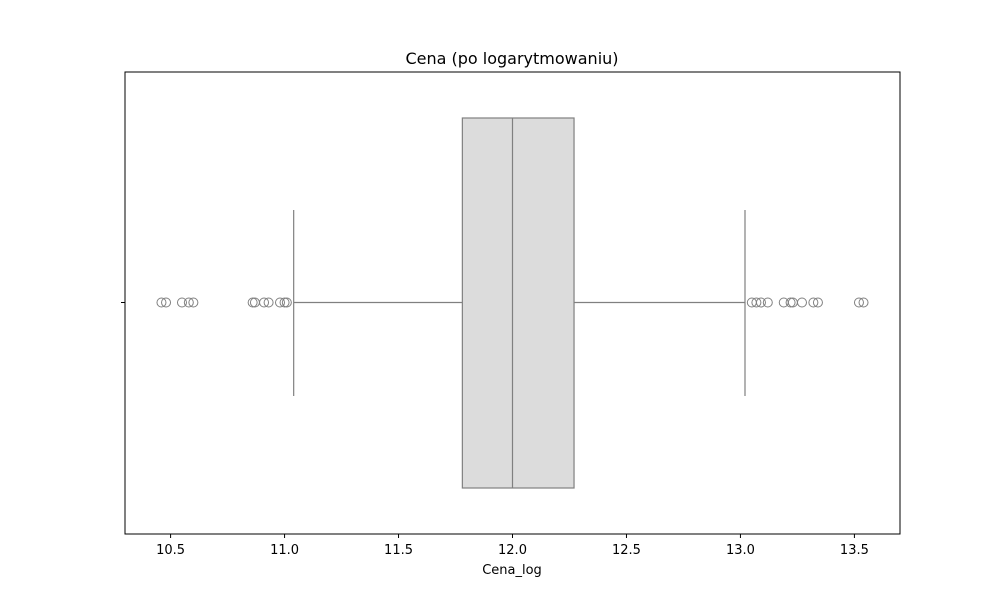 Image resolution: width=1000 pixels, height=600 pixels. I want to click on x-tick-label: 13.0, so click(740, 550).